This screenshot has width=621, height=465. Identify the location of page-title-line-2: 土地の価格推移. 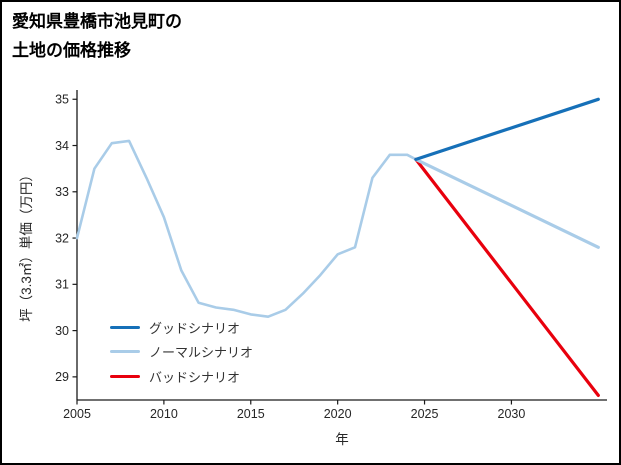
(71, 51).